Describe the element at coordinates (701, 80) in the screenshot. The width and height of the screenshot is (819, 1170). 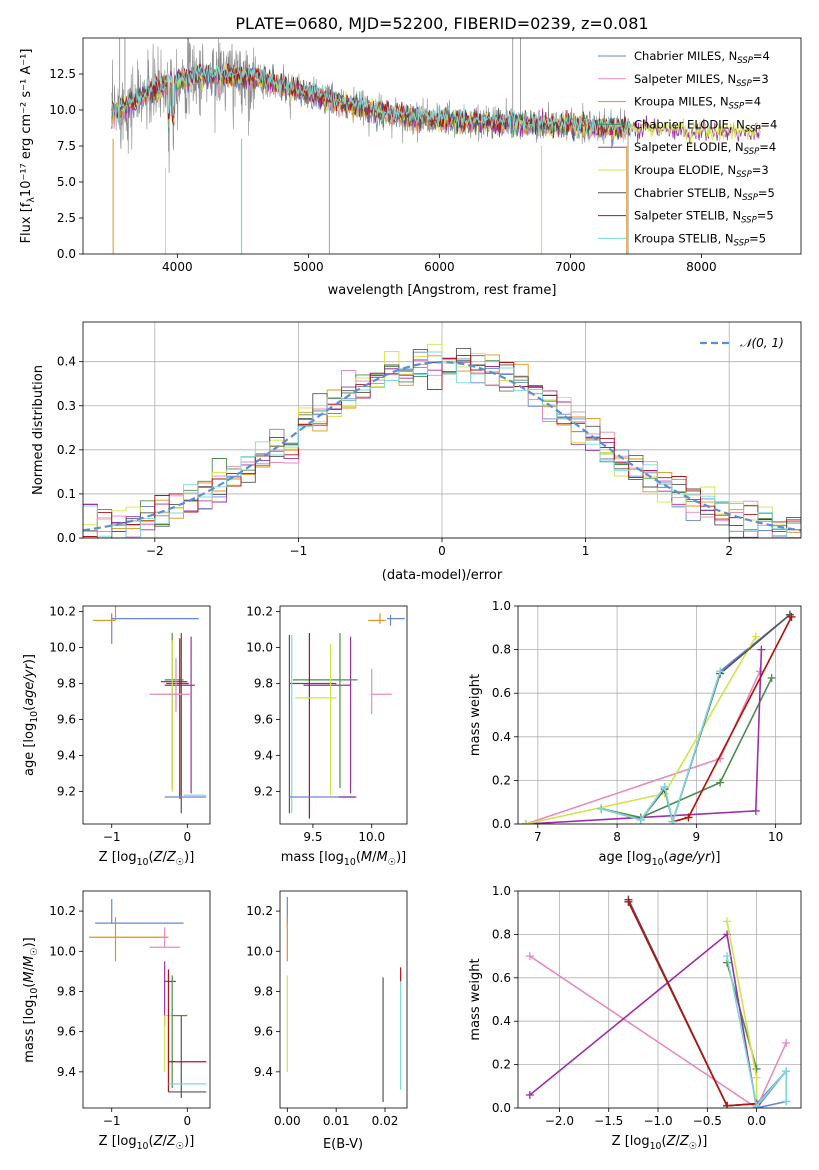
I see `legend-entry: Salpeter MILES, NSSP=3` at that location.